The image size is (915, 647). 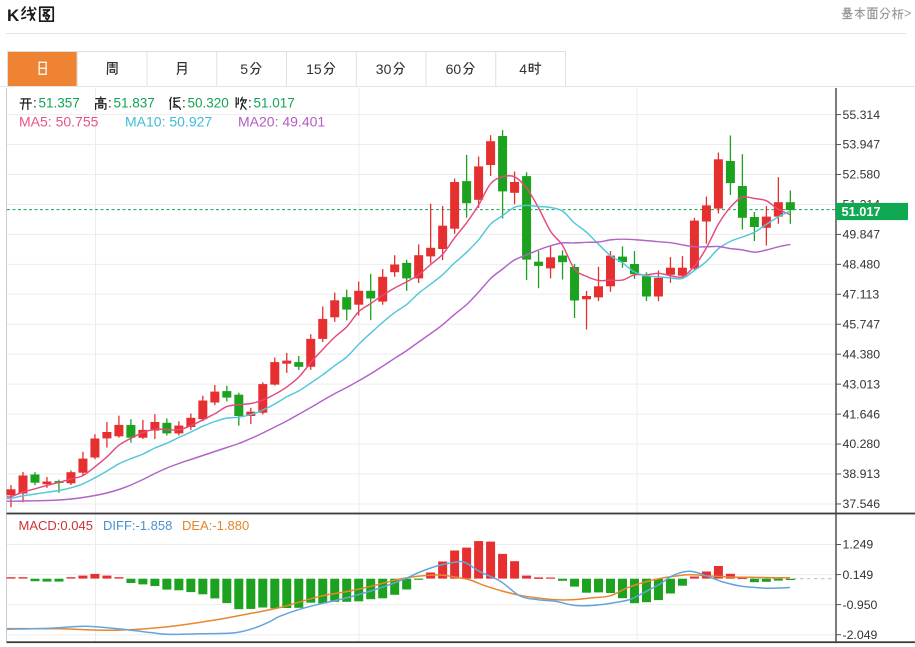 What do you see at coordinates (59, 122) in the screenshot?
I see `svg-text: MA5: 50.755` at bounding box center [59, 122].